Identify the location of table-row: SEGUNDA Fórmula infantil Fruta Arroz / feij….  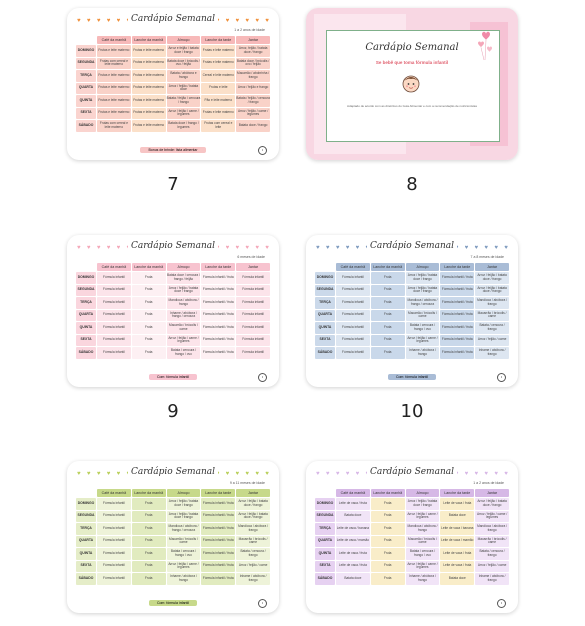
(412, 290).